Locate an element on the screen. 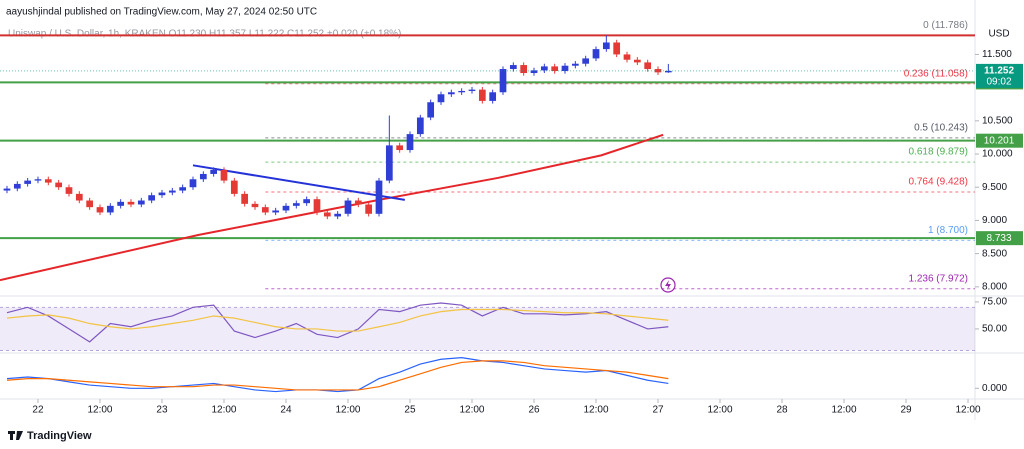 The width and height of the screenshot is (1024, 449). y-tick-label: 11.500 is located at coordinates (997, 54).